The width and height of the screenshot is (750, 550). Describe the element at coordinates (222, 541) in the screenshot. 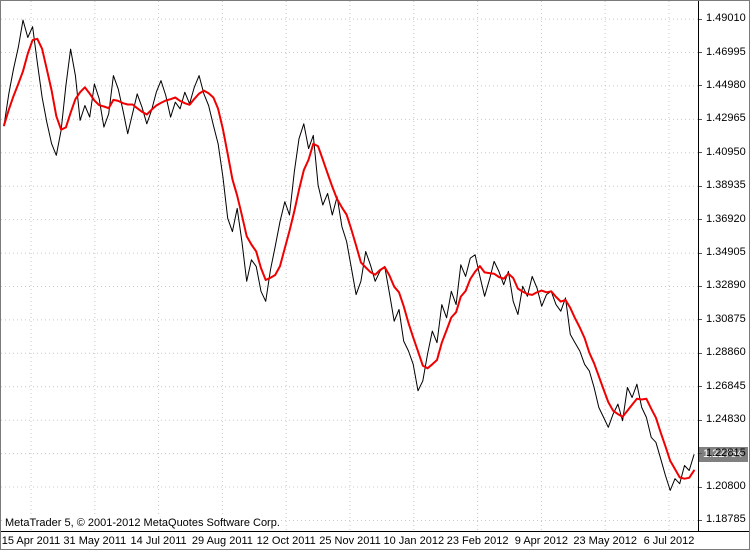

I see `date-tick-label: 29 Aug 2011` at that location.